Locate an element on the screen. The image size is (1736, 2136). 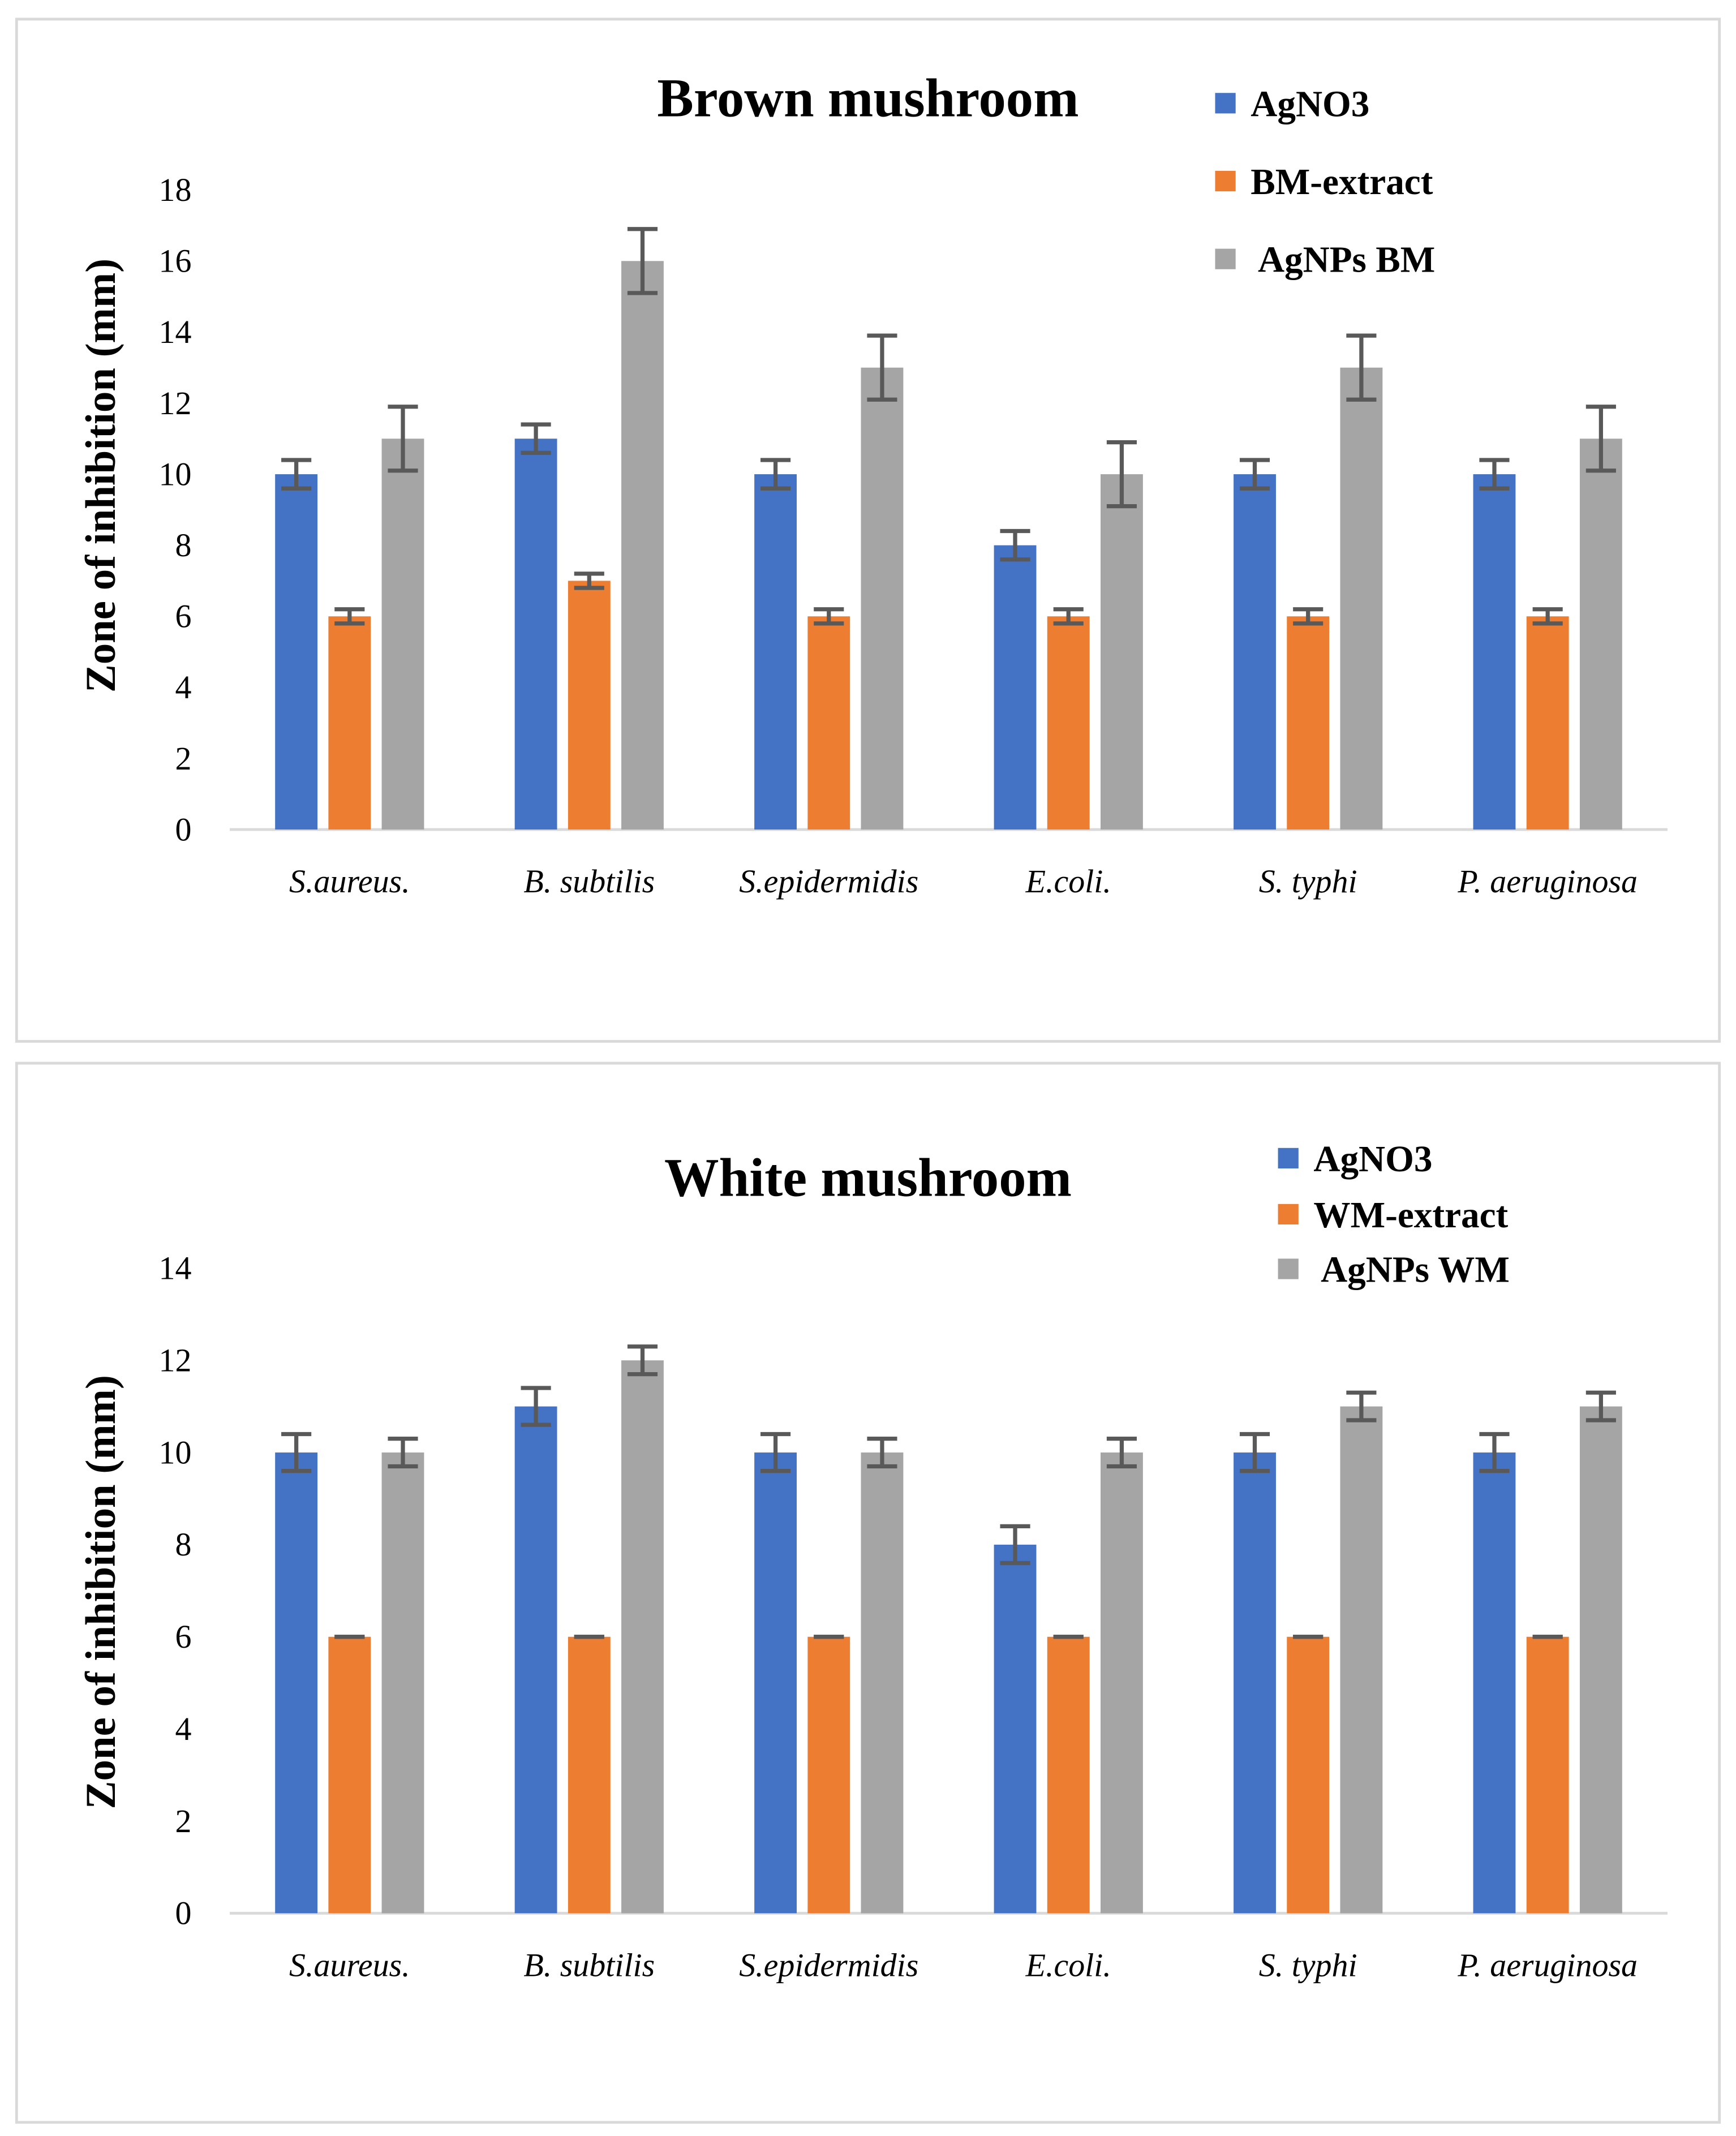
y-tick-label: 18 is located at coordinates (175, 189).